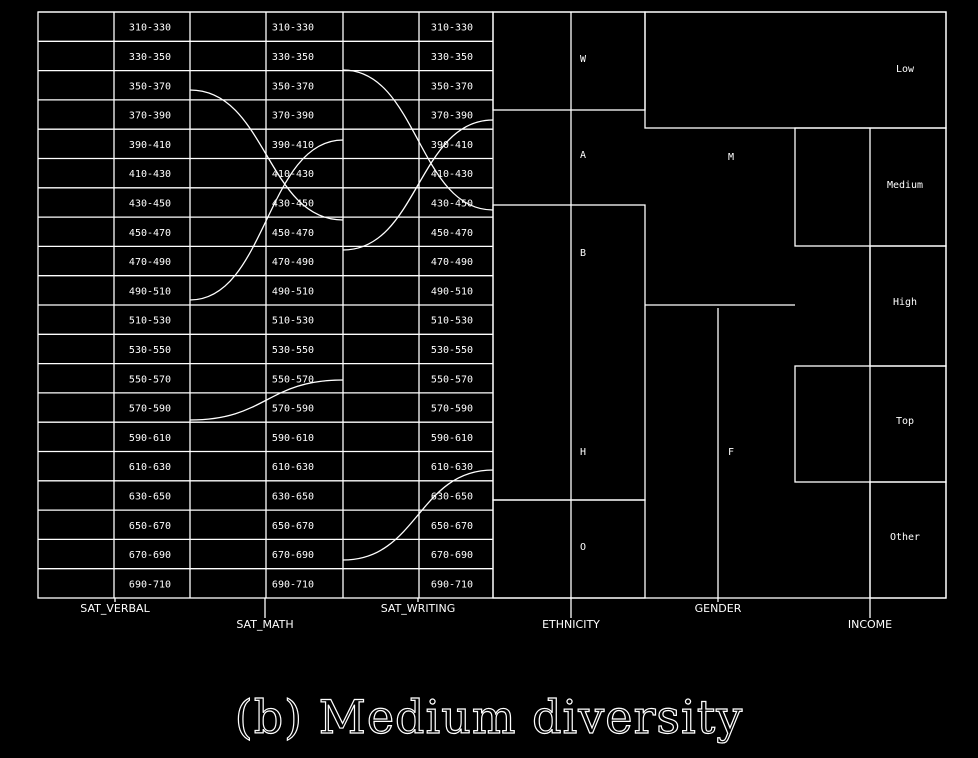 This screenshot has height=758, width=978. What do you see at coordinates (418, 608) in the screenshot?
I see `dimension-label: SAT_WRITING` at bounding box center [418, 608].